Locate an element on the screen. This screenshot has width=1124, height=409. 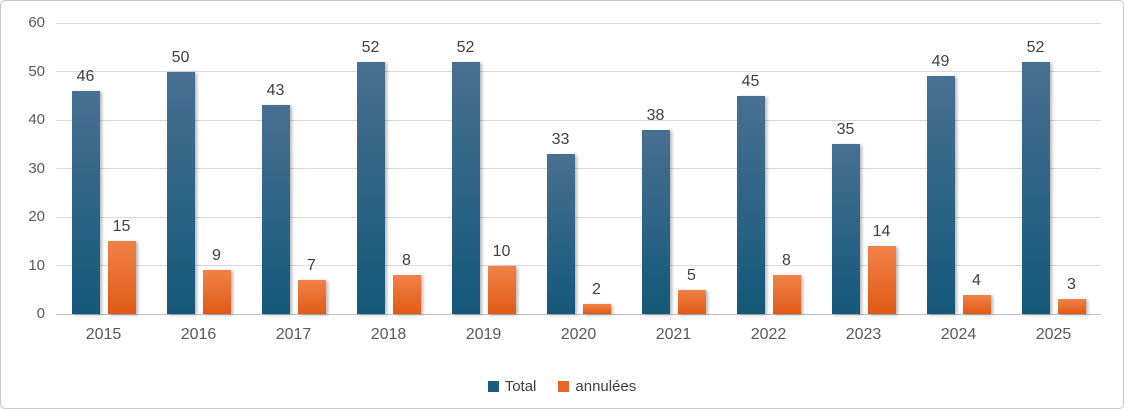
bar-annulees-2017 is located at coordinates (311, 297).